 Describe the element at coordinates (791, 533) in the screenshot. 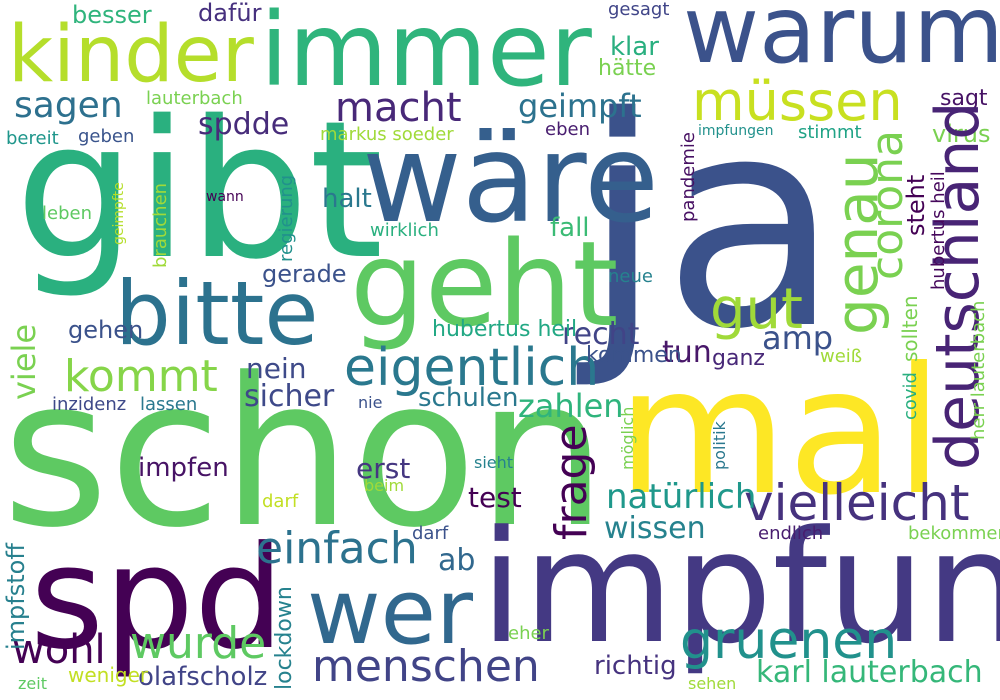

I see `word-bekommen: endlich` at that location.